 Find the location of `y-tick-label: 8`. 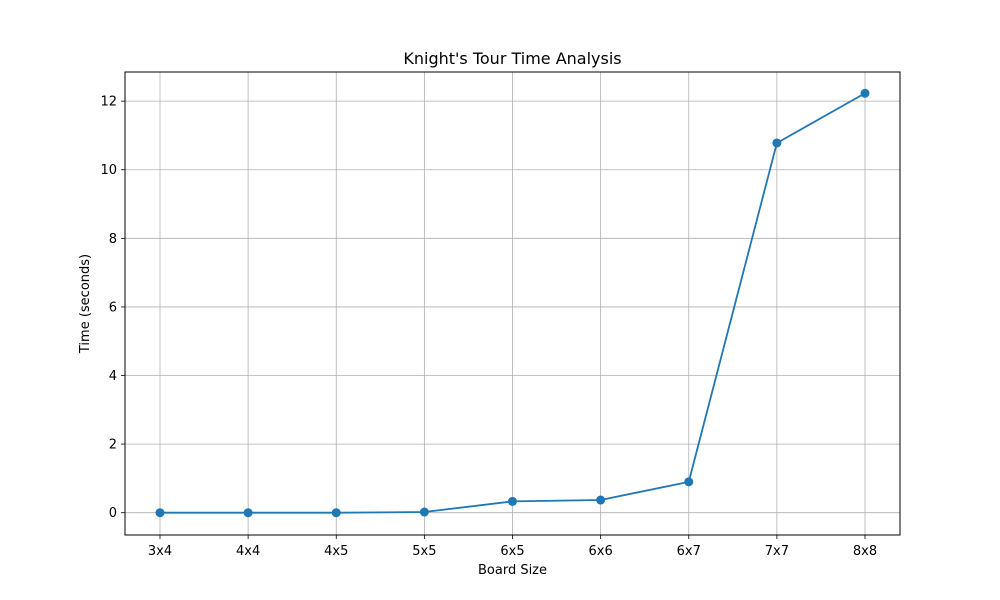

y-tick-label: 8 is located at coordinates (113, 239).